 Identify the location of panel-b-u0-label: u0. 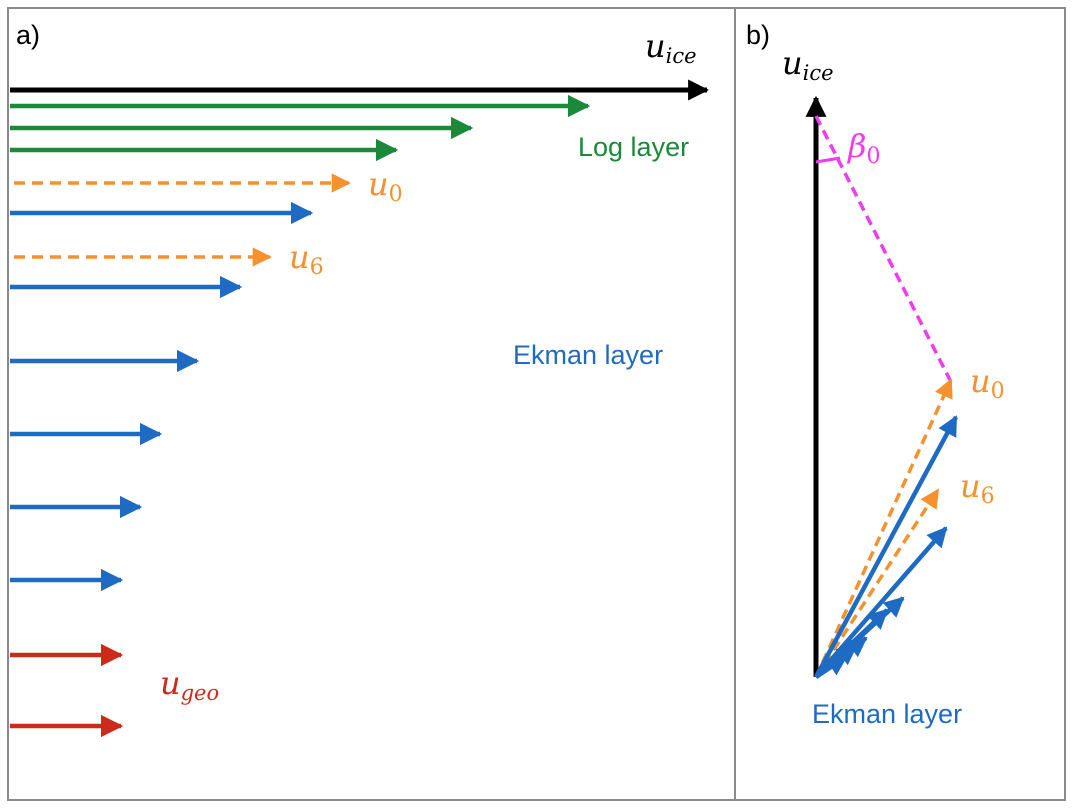
(987, 383).